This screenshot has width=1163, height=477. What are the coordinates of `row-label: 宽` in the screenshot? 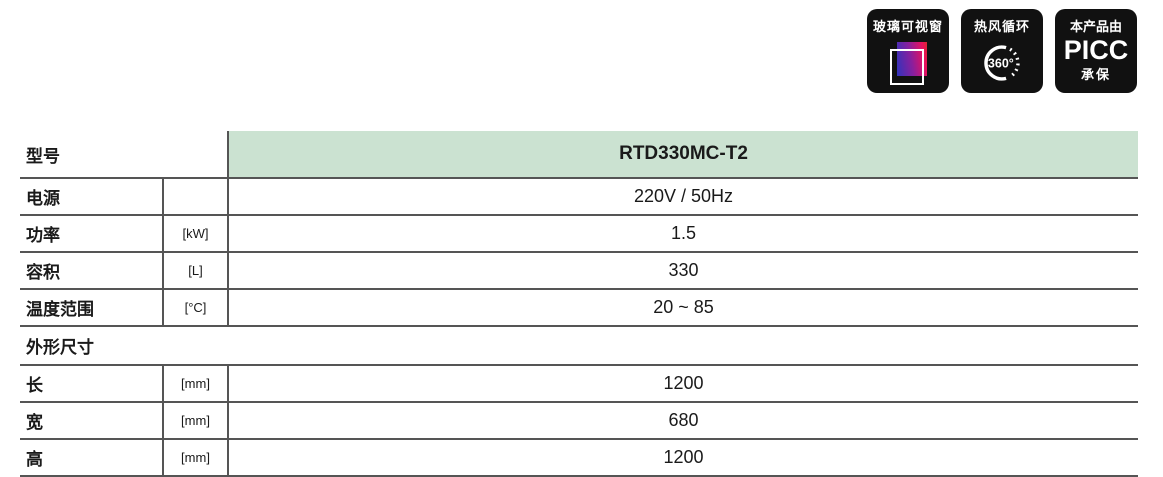 It's located at (91, 421).